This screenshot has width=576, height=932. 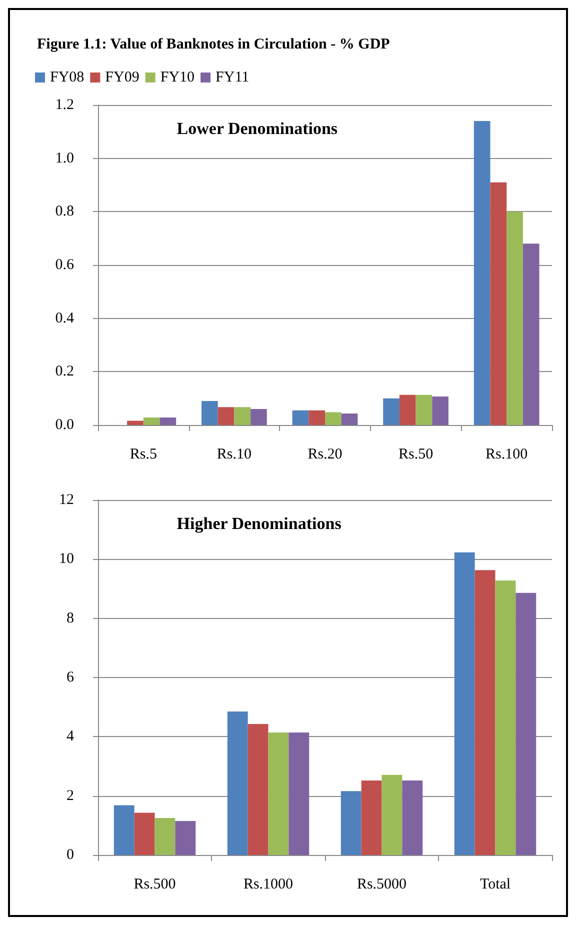 What do you see at coordinates (70, 618) in the screenshot?
I see `y-tick-label: 8` at bounding box center [70, 618].